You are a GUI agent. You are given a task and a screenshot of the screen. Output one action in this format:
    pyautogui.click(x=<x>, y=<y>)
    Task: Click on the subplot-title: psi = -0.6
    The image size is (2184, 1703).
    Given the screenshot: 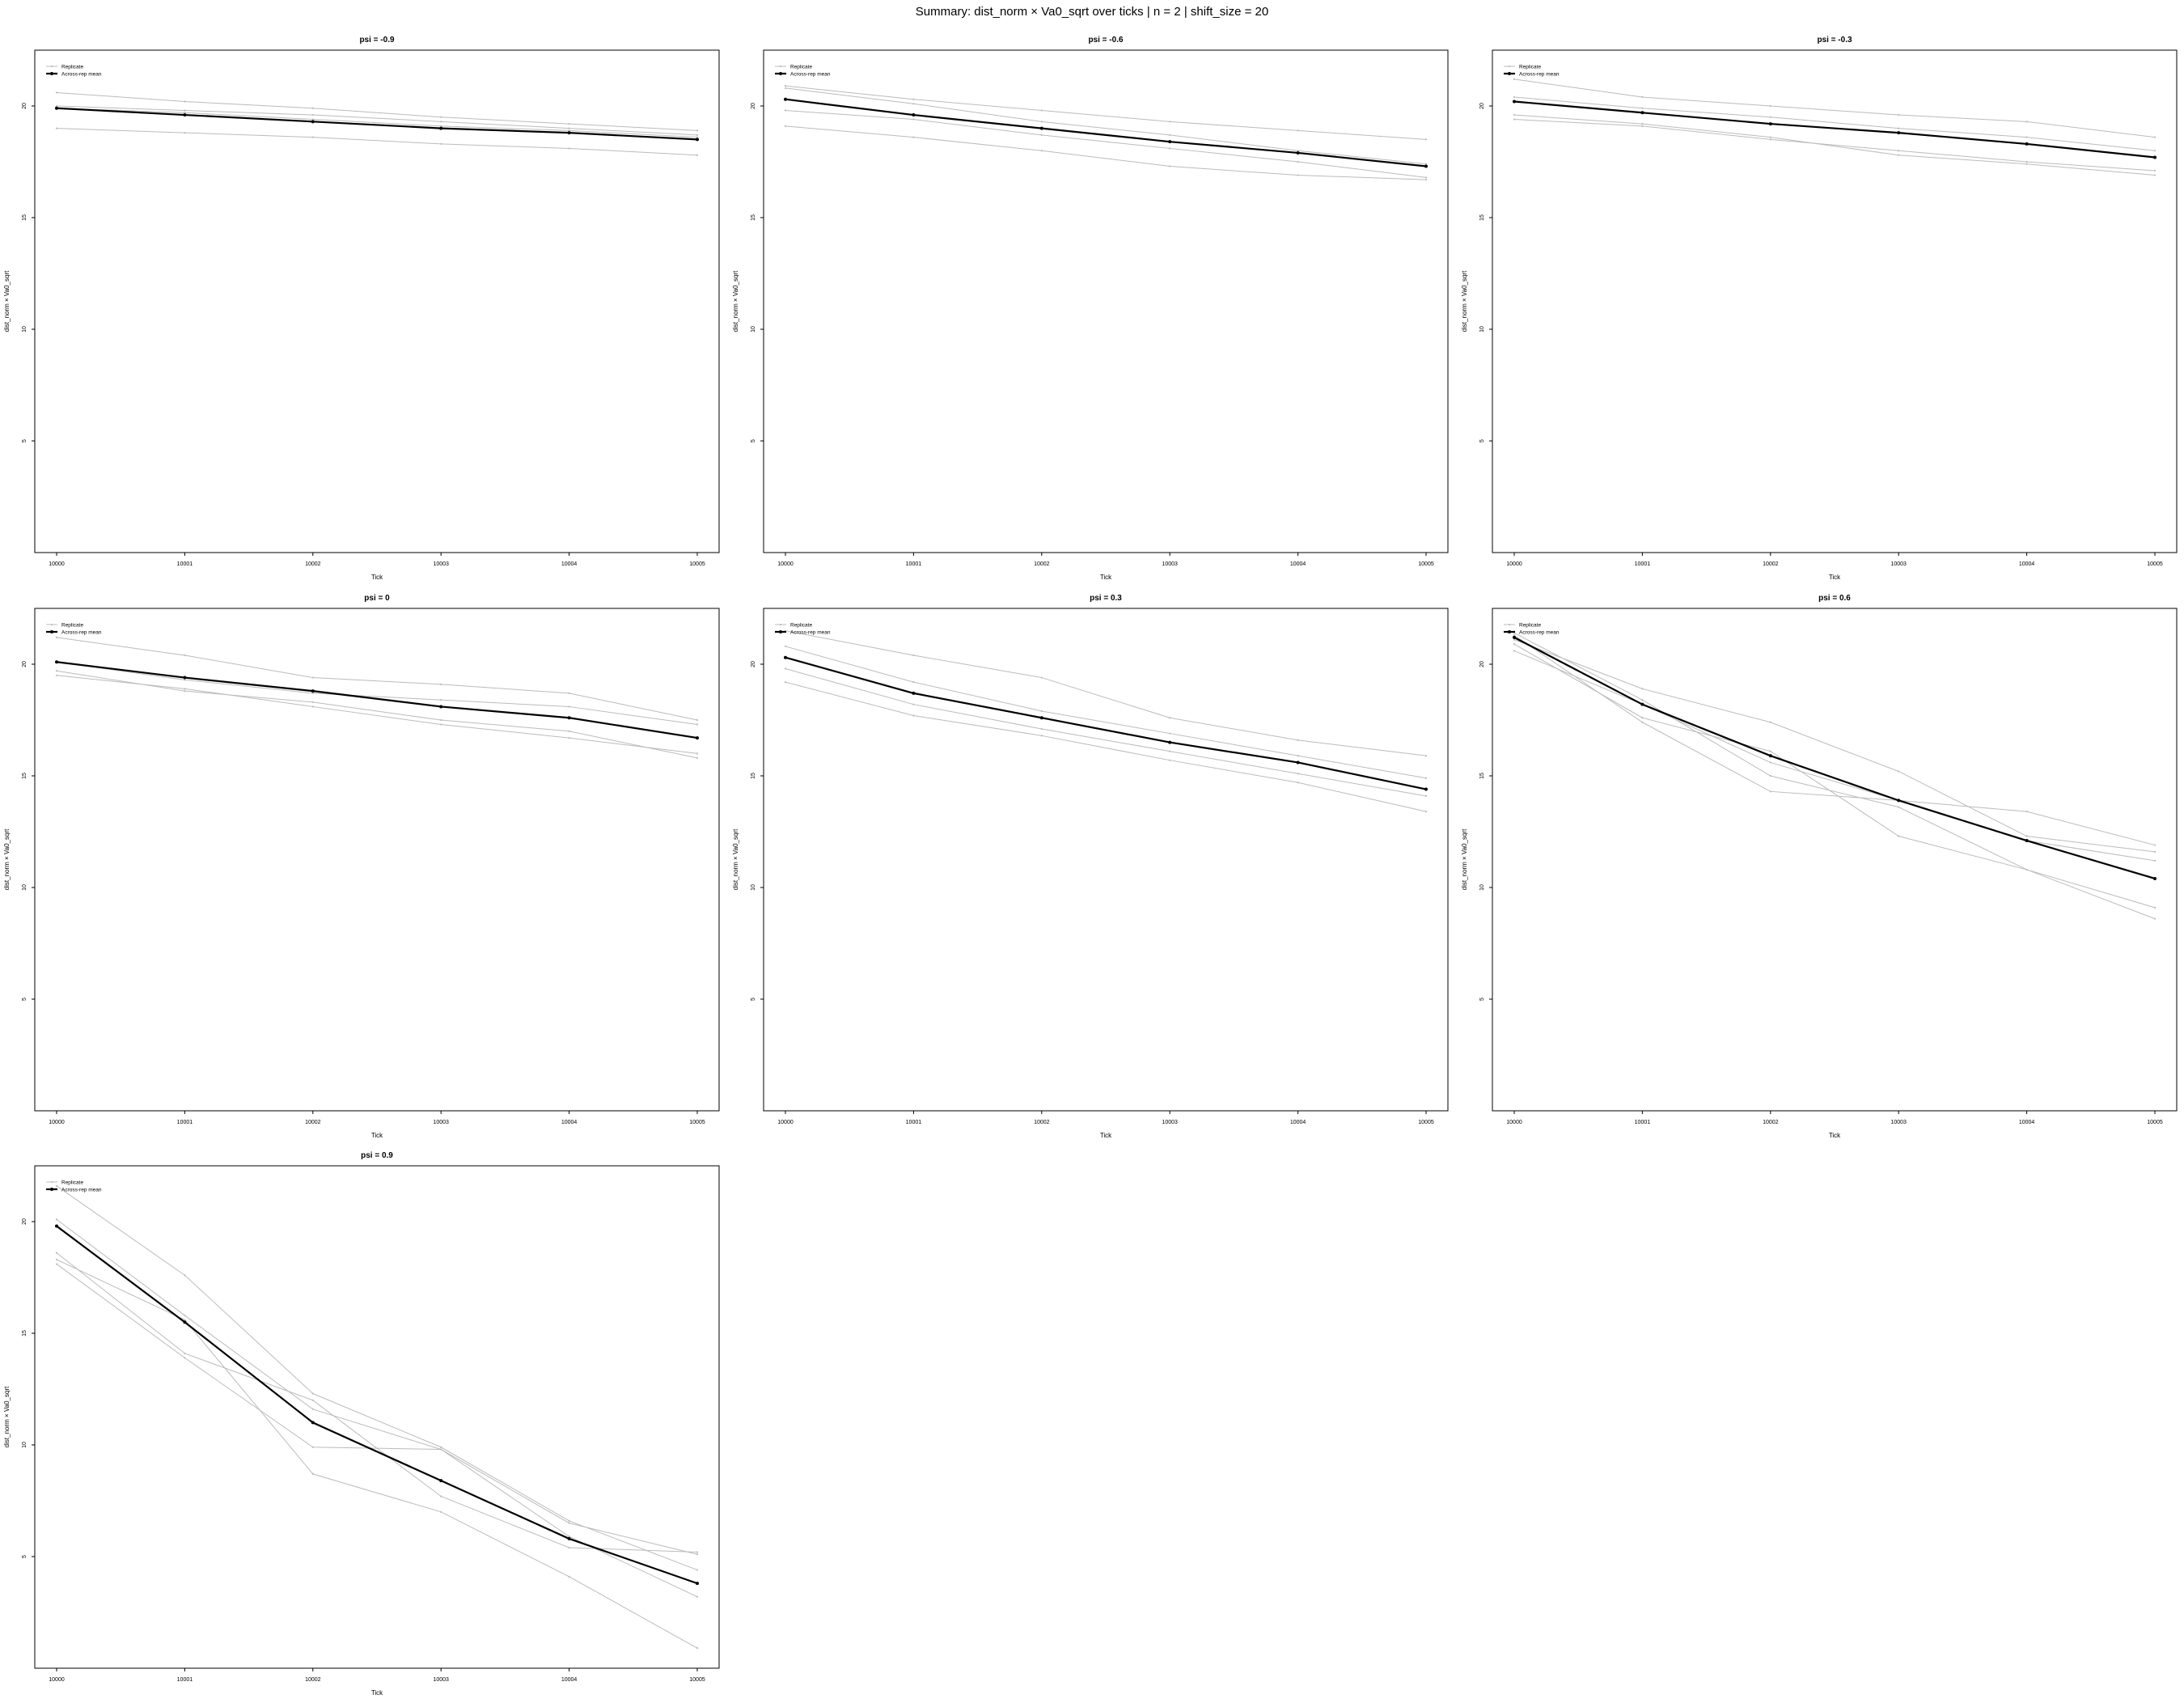 What is the action you would take?
    pyautogui.click(x=1106, y=40)
    